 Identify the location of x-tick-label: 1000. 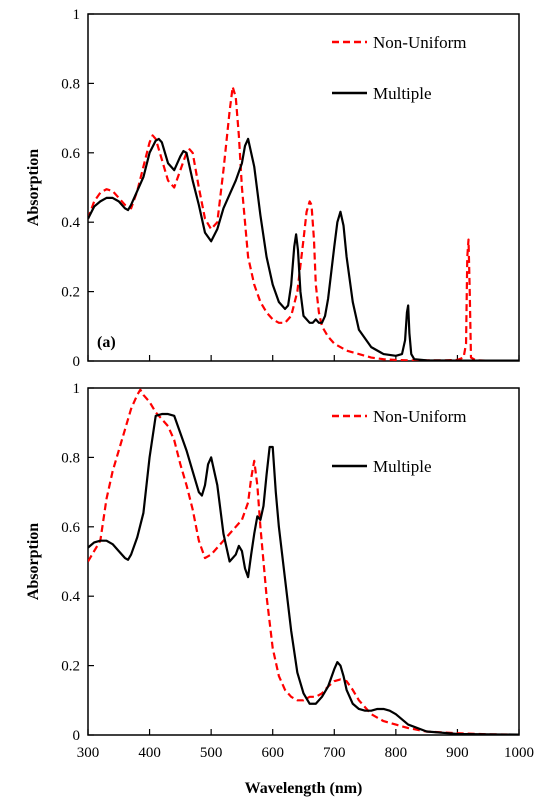
(519, 753).